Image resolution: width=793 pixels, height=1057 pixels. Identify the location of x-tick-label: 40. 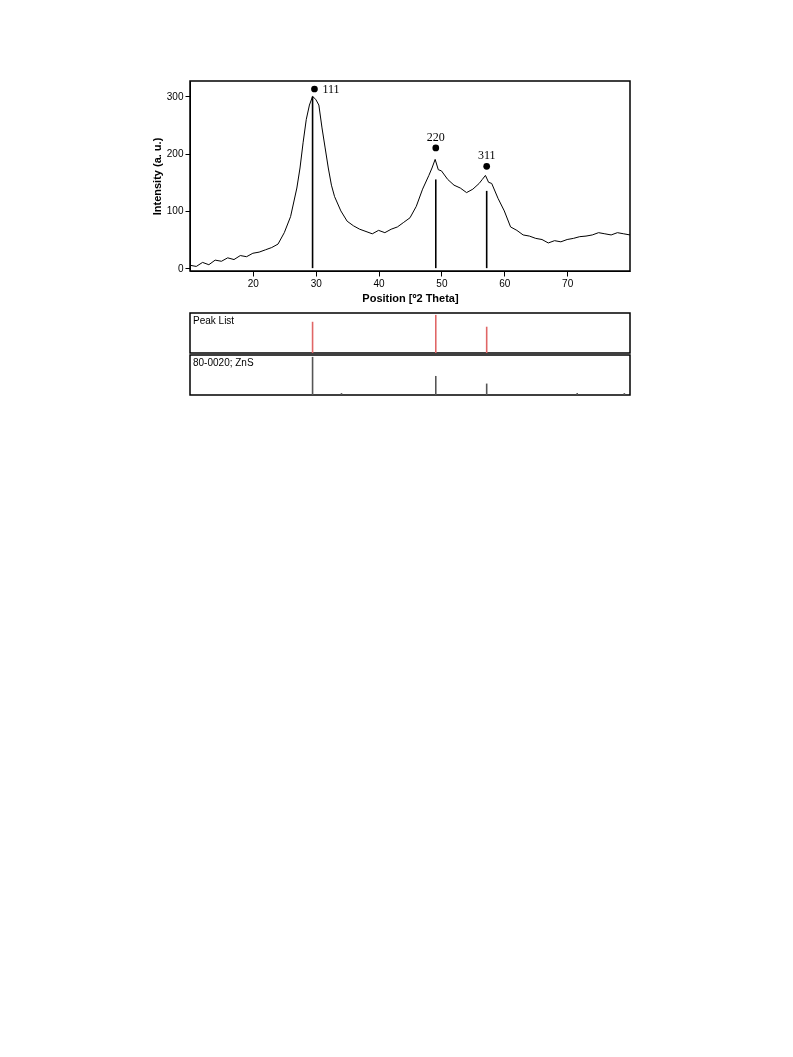
(379, 283).